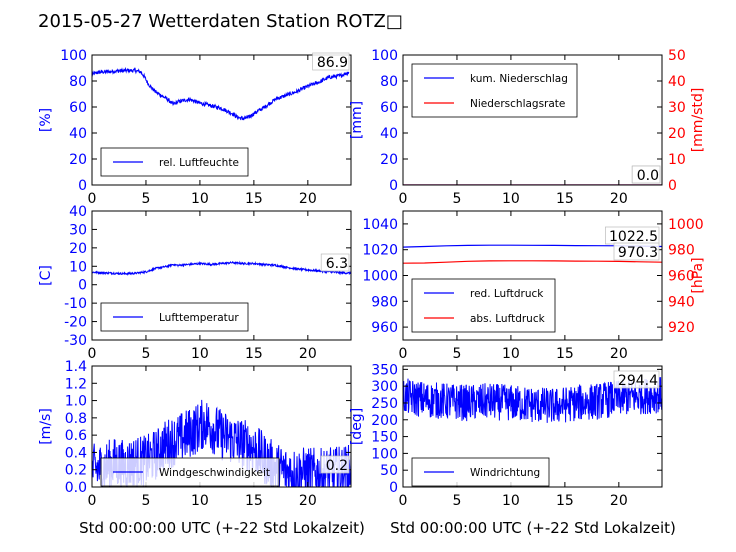  I want to click on y-tick-label: 1020, so click(380, 251).